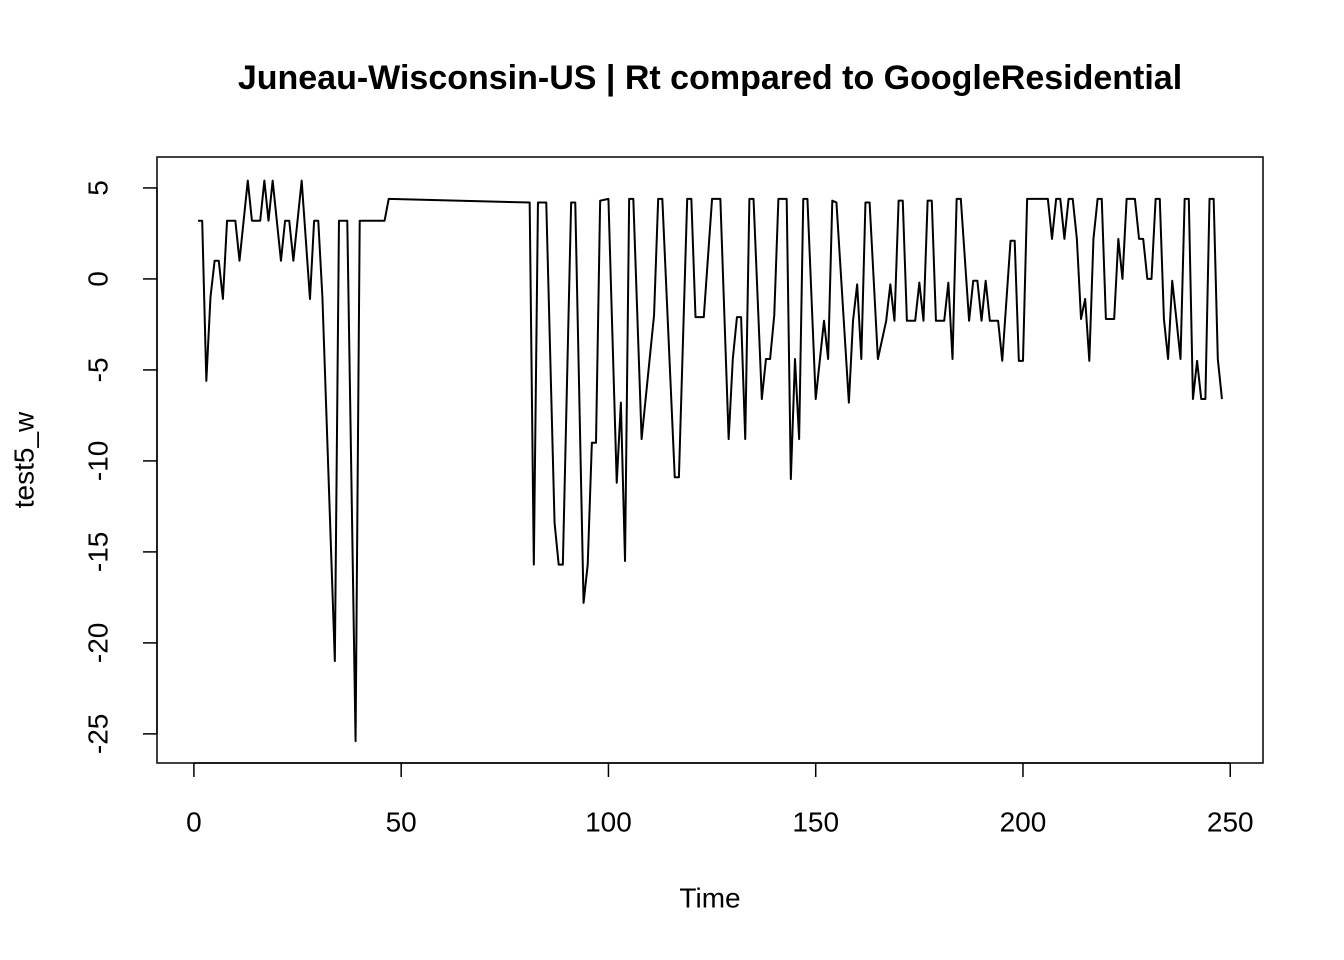 Image resolution: width=1344 pixels, height=960 pixels. What do you see at coordinates (608, 821) in the screenshot?
I see `x-tick-label: 100` at bounding box center [608, 821].